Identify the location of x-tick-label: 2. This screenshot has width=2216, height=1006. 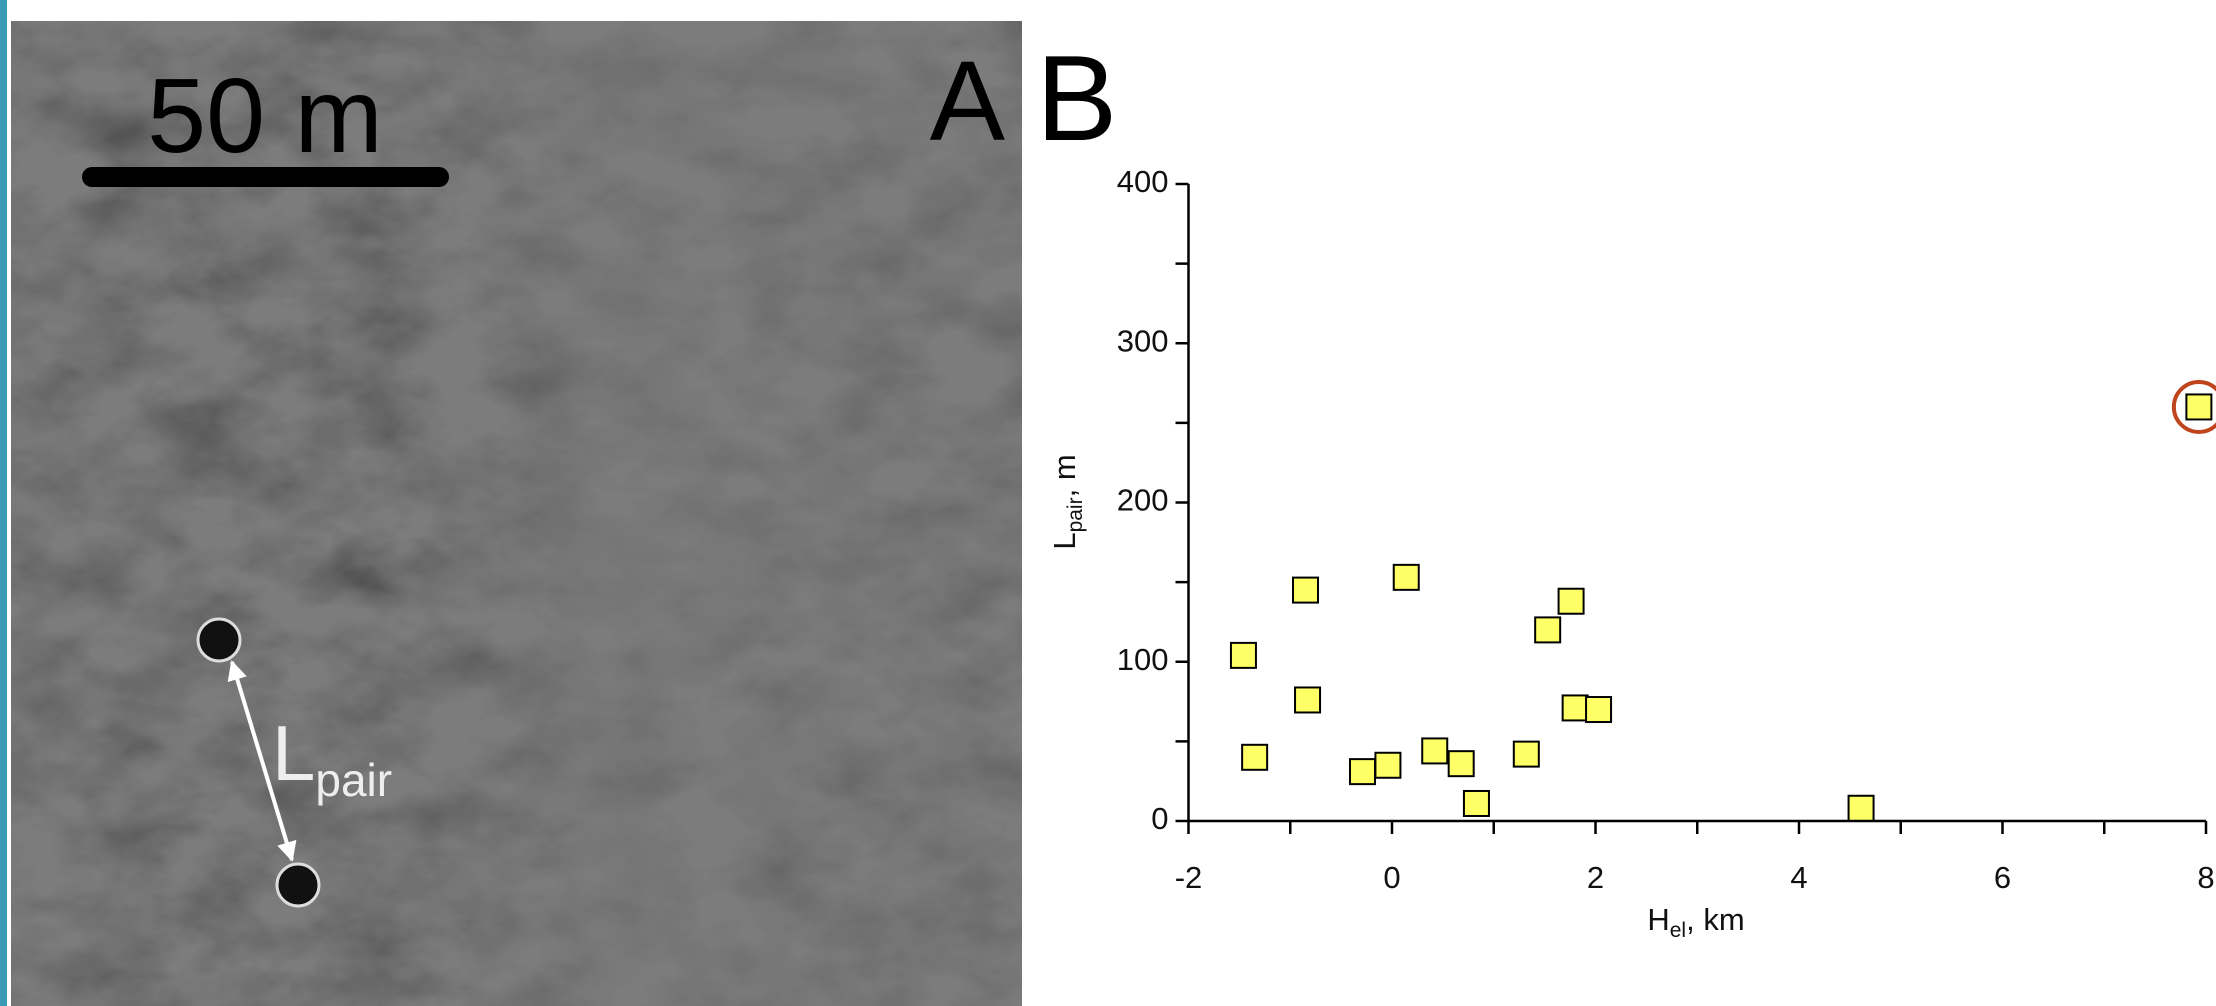
(1595, 877).